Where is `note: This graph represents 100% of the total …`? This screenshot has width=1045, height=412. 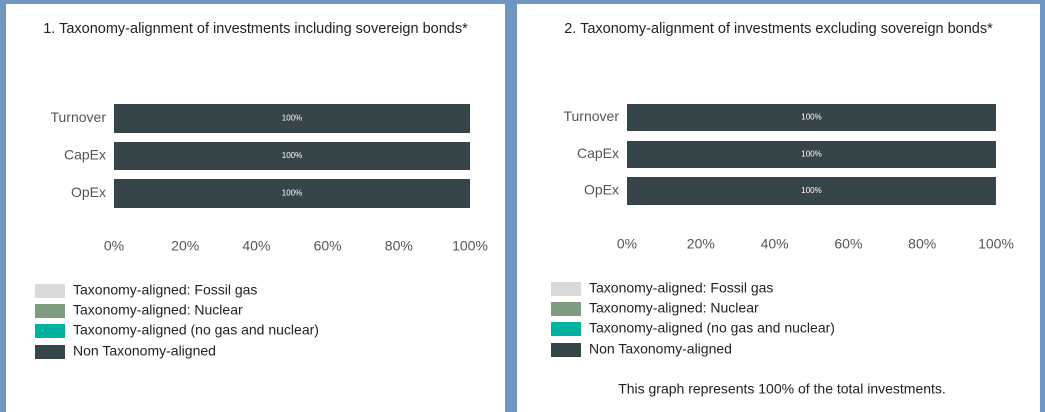 note: This graph represents 100% of the total … is located at coordinates (782, 389).